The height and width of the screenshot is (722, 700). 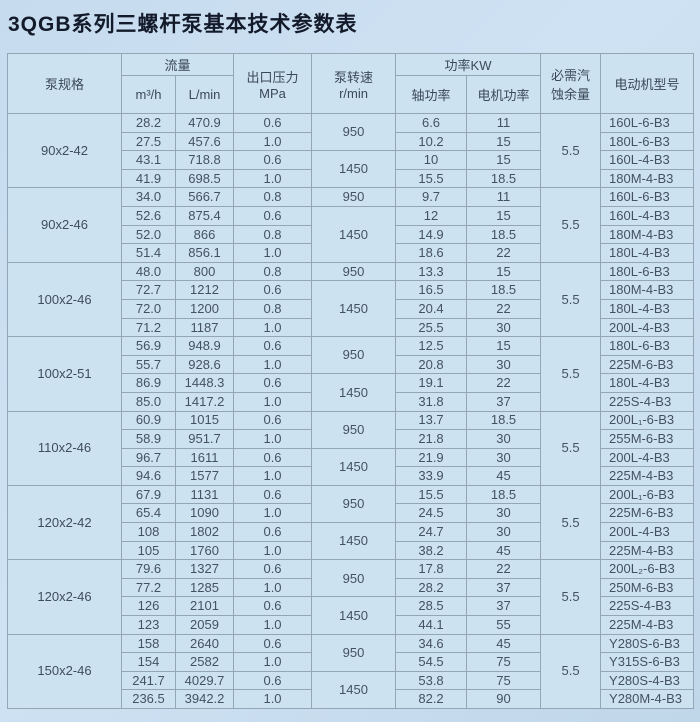 I want to click on flow-lmin-cell: 1200, so click(x=204, y=308).